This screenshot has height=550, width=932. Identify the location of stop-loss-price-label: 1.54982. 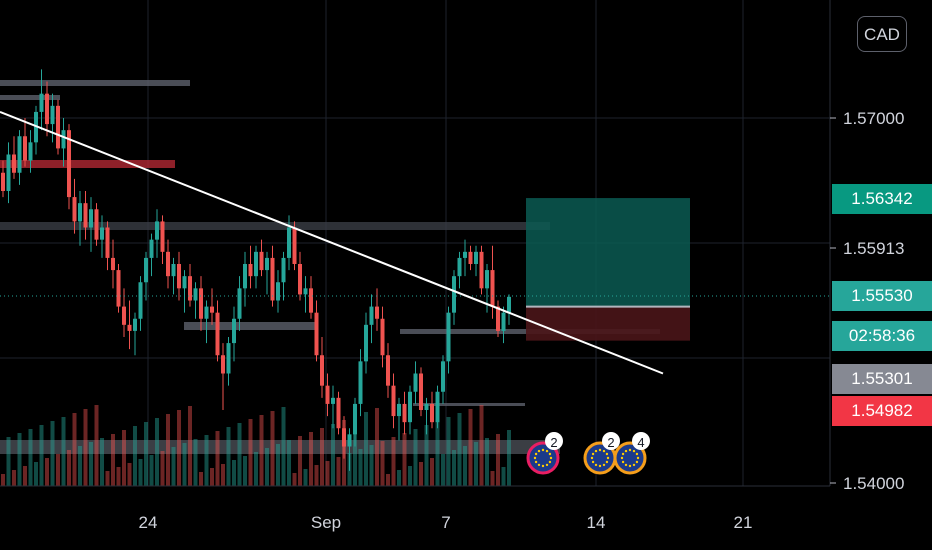
(882, 411).